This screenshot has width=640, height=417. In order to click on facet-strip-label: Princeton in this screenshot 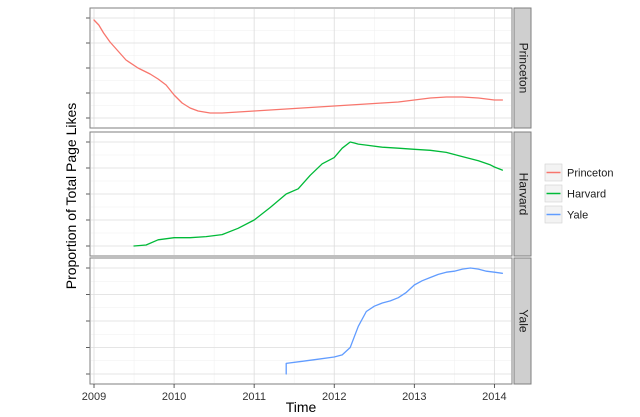, I will do `click(523, 68)`.